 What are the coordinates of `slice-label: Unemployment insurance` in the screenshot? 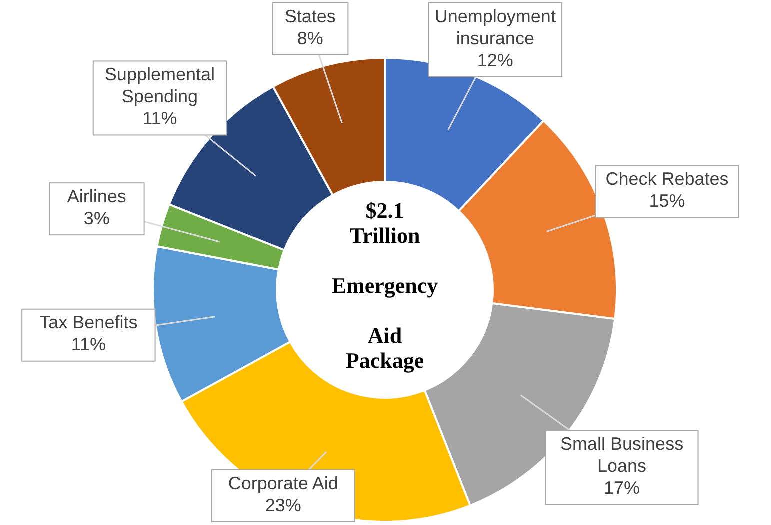 It's located at (495, 27).